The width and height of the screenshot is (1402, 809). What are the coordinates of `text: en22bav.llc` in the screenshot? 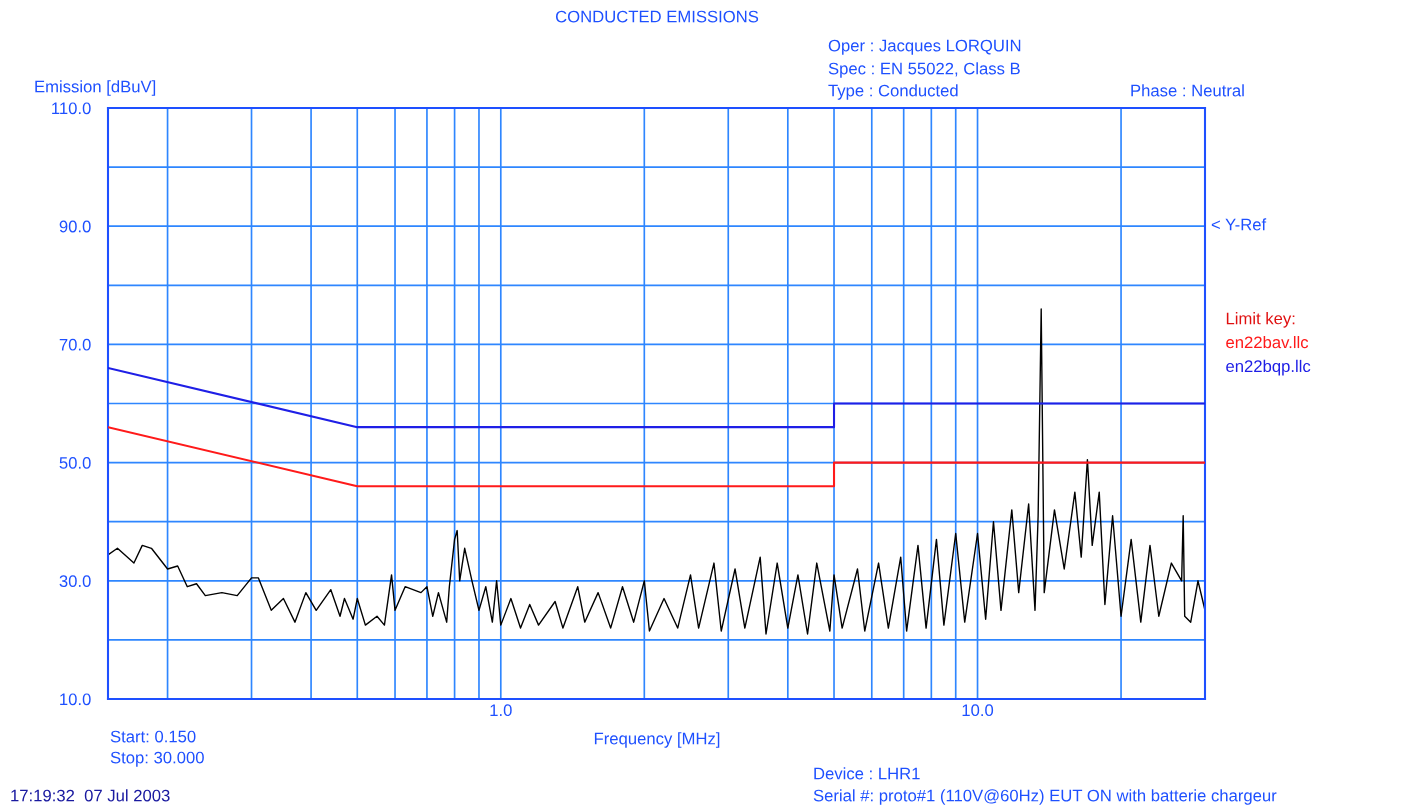 It's located at (1267, 342).